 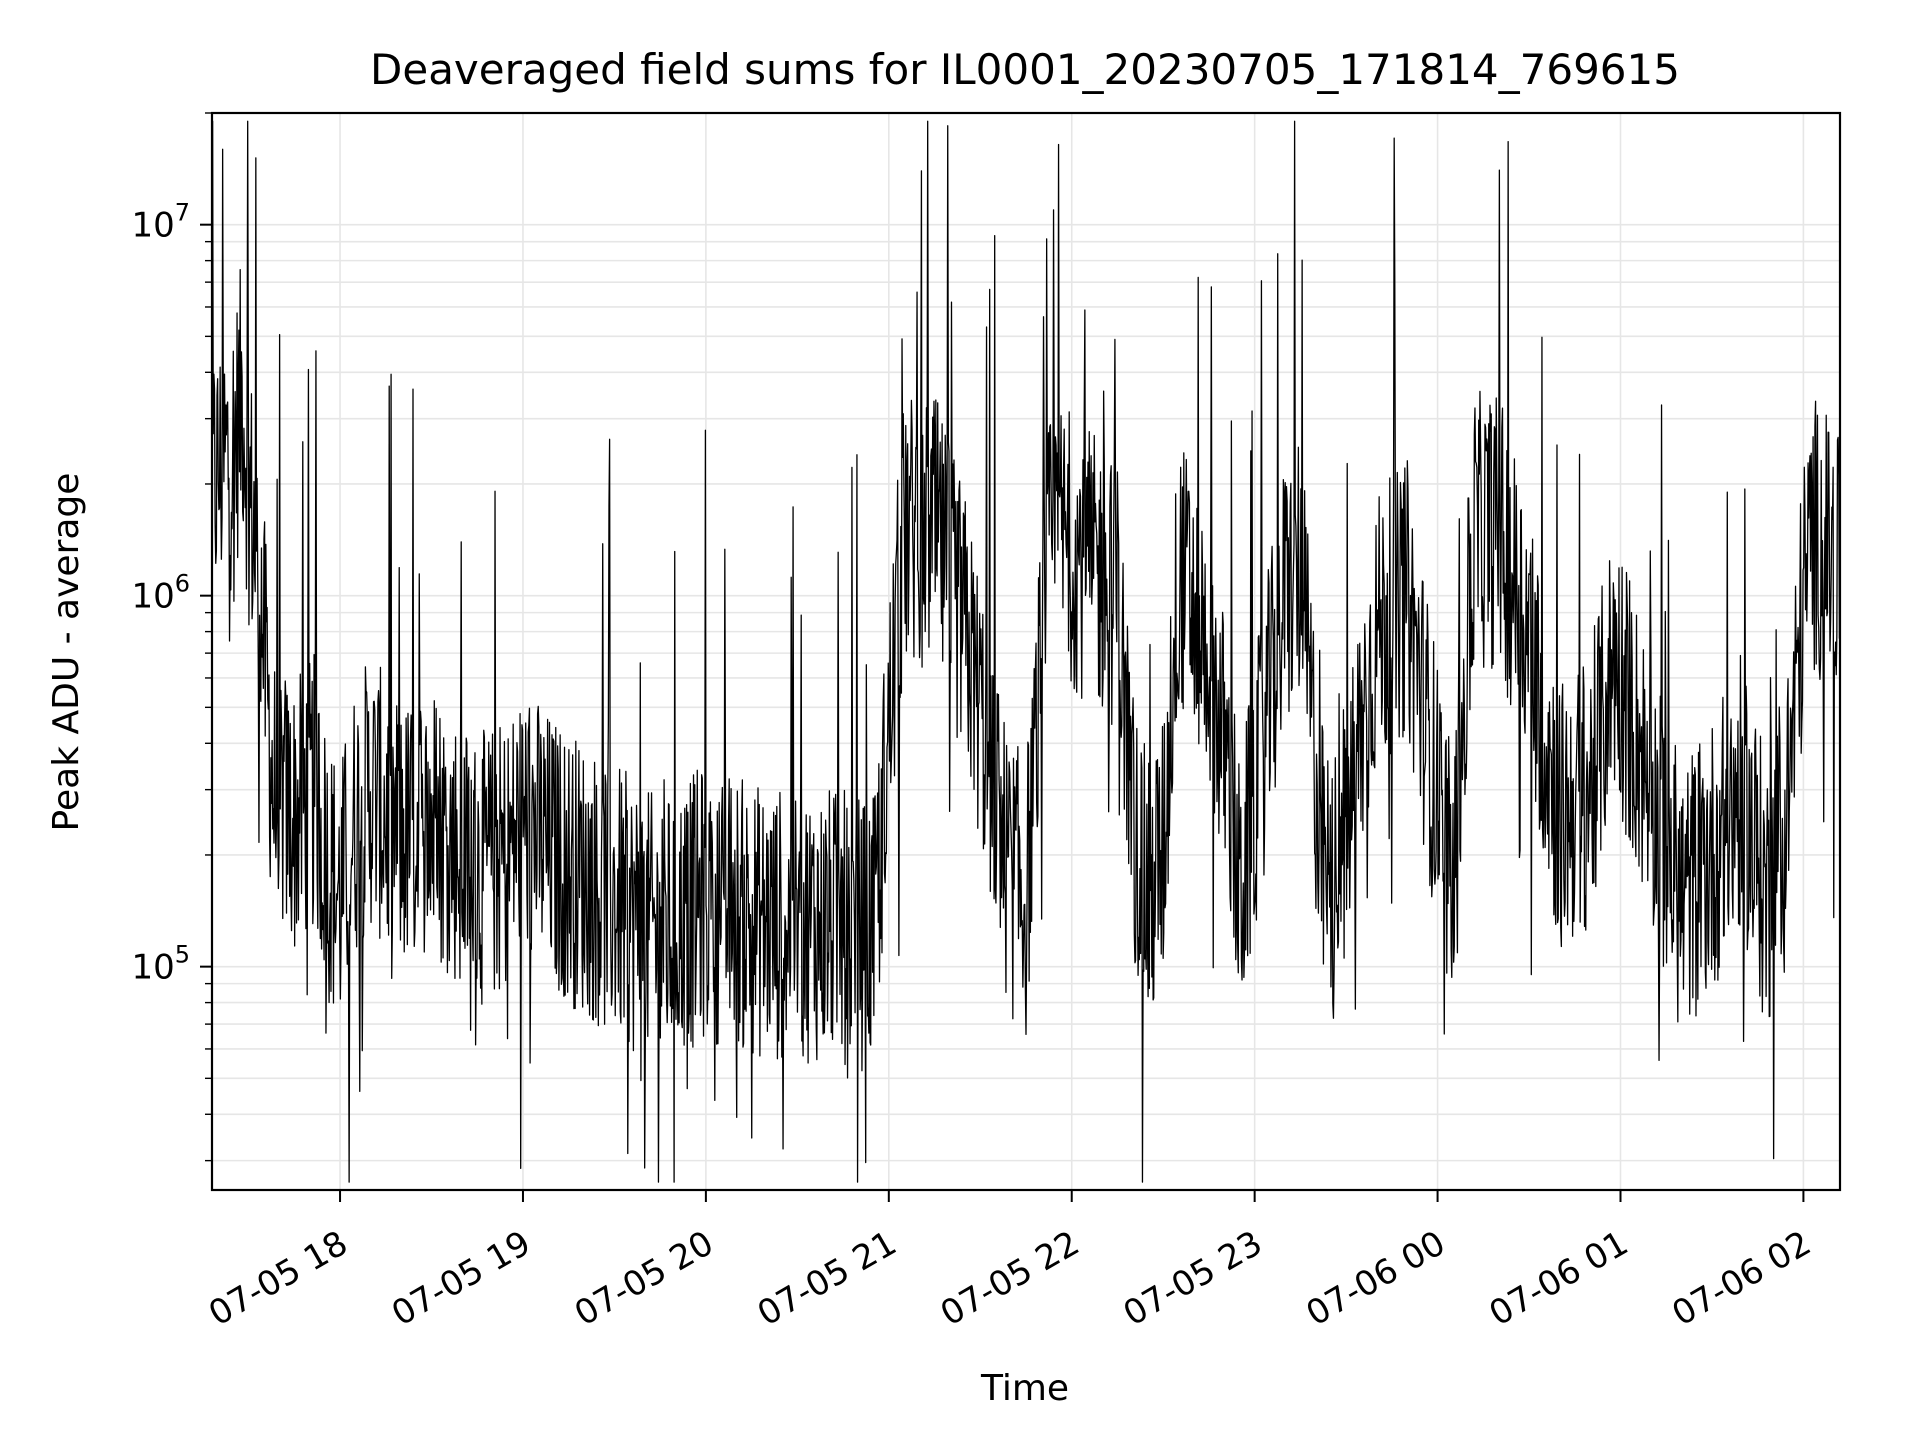 I want to click on x-axis-label: Time, so click(x=1024, y=1388).